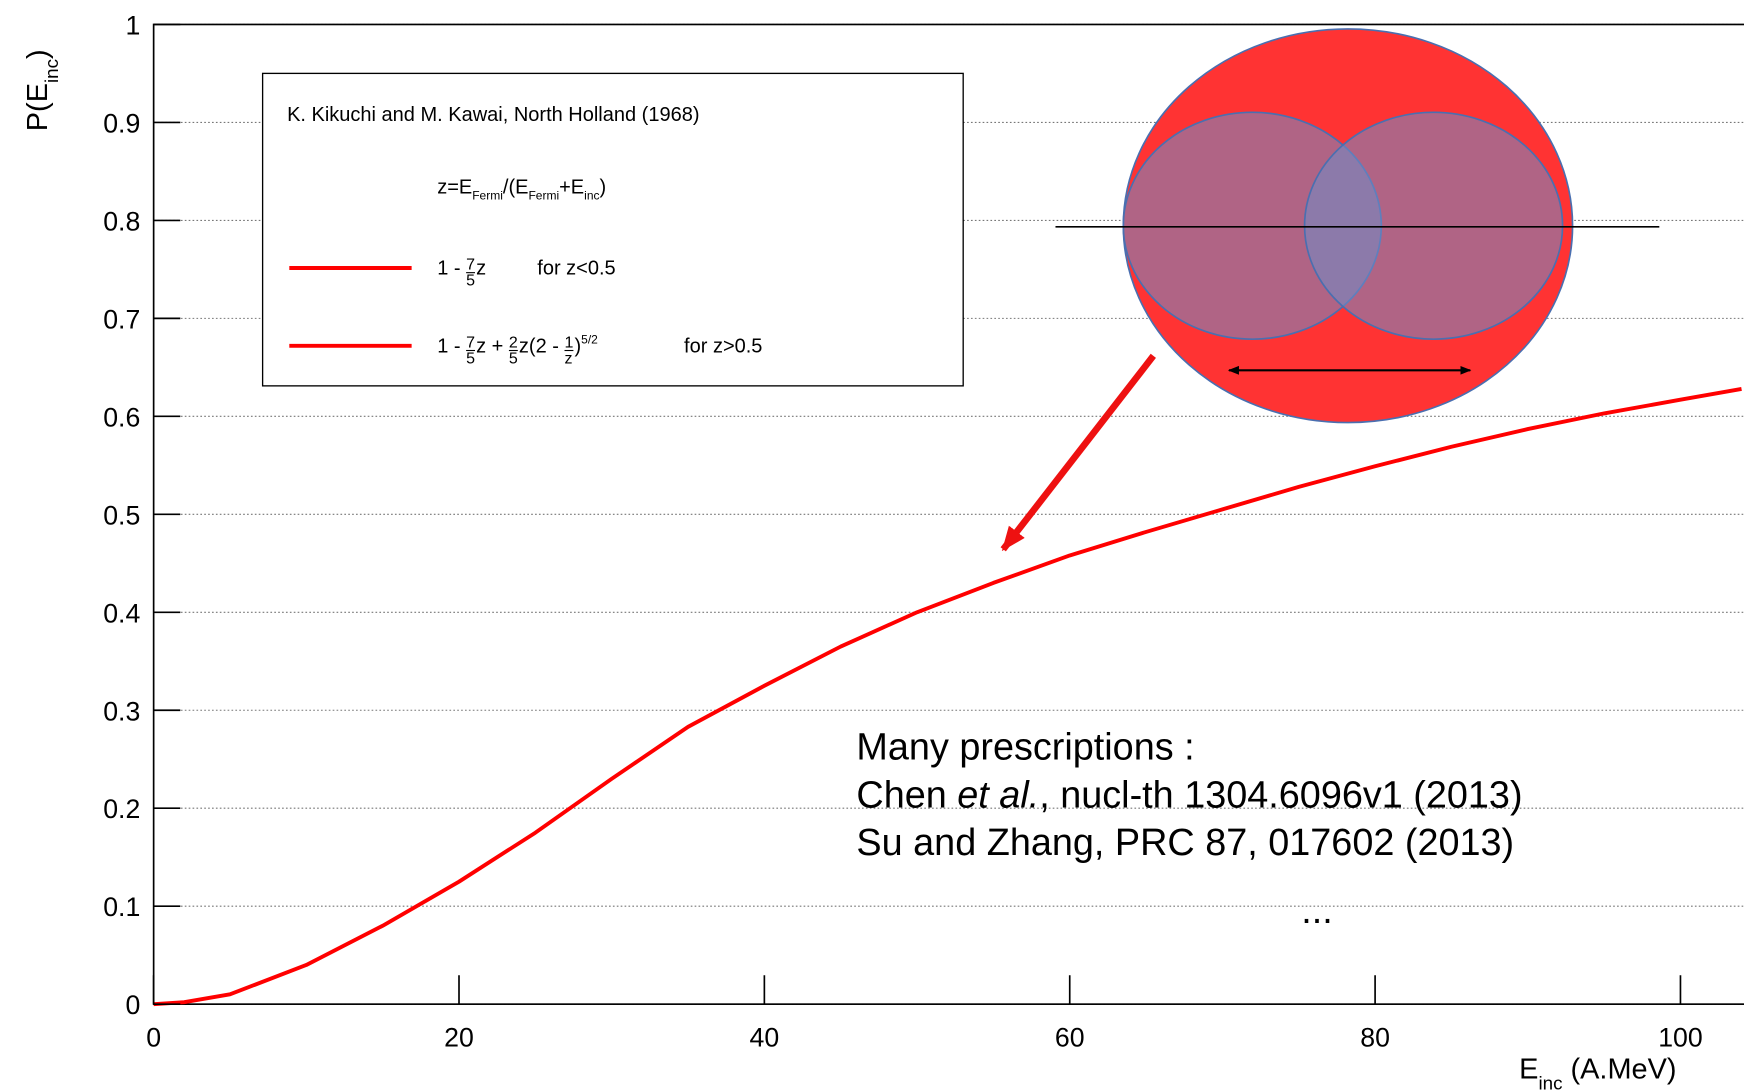 The width and height of the screenshot is (1744, 1092). I want to click on y-axis-label: P(Einc), so click(41, 90).